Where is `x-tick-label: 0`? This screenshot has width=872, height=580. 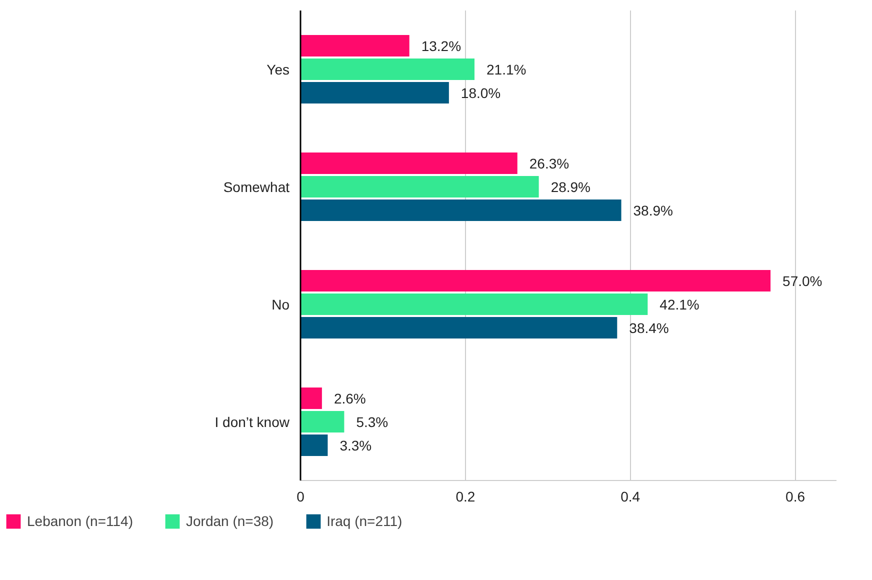 x-tick-label: 0 is located at coordinates (300, 496).